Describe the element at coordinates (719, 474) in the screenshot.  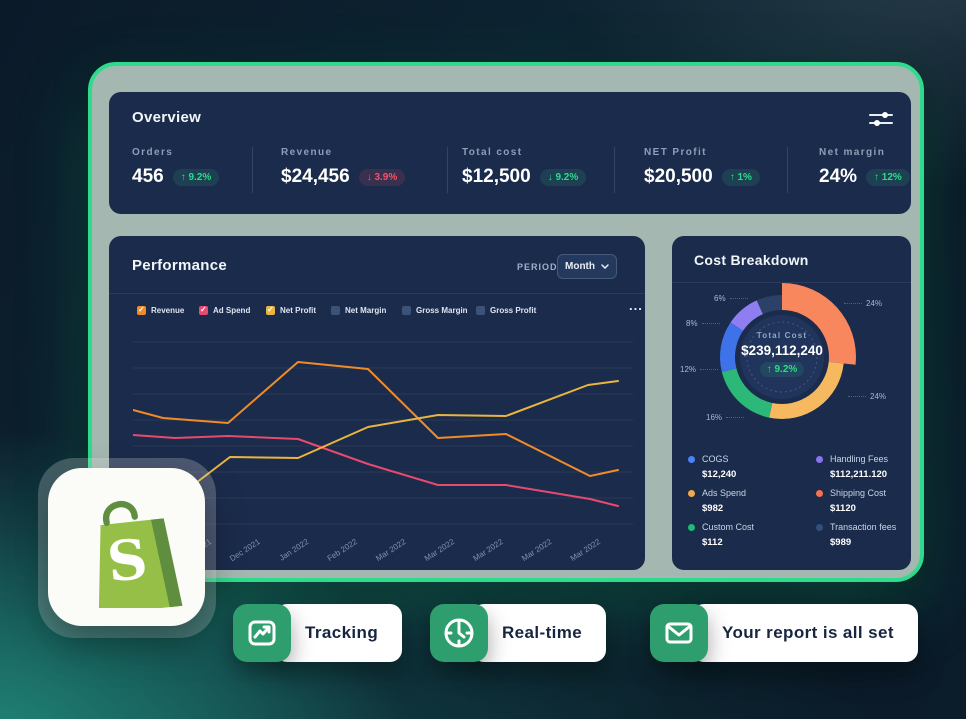
I see `cost-legend-value: $12,240` at that location.